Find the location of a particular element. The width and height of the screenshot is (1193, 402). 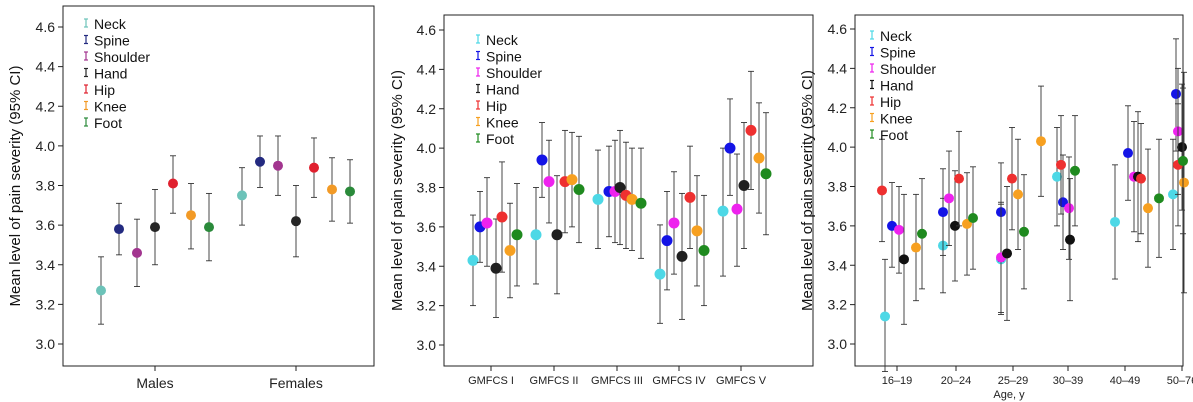

x-category-label: GMFCS I is located at coordinates (491, 381).